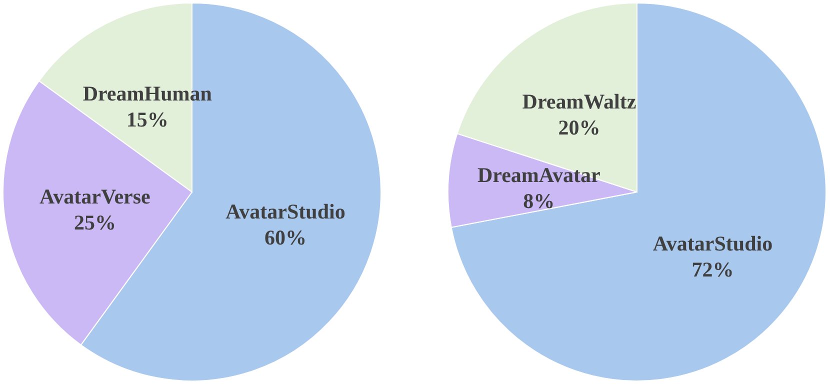 This screenshot has height=387, width=830. What do you see at coordinates (579, 127) in the screenshot?
I see `data-label: 20%` at bounding box center [579, 127].